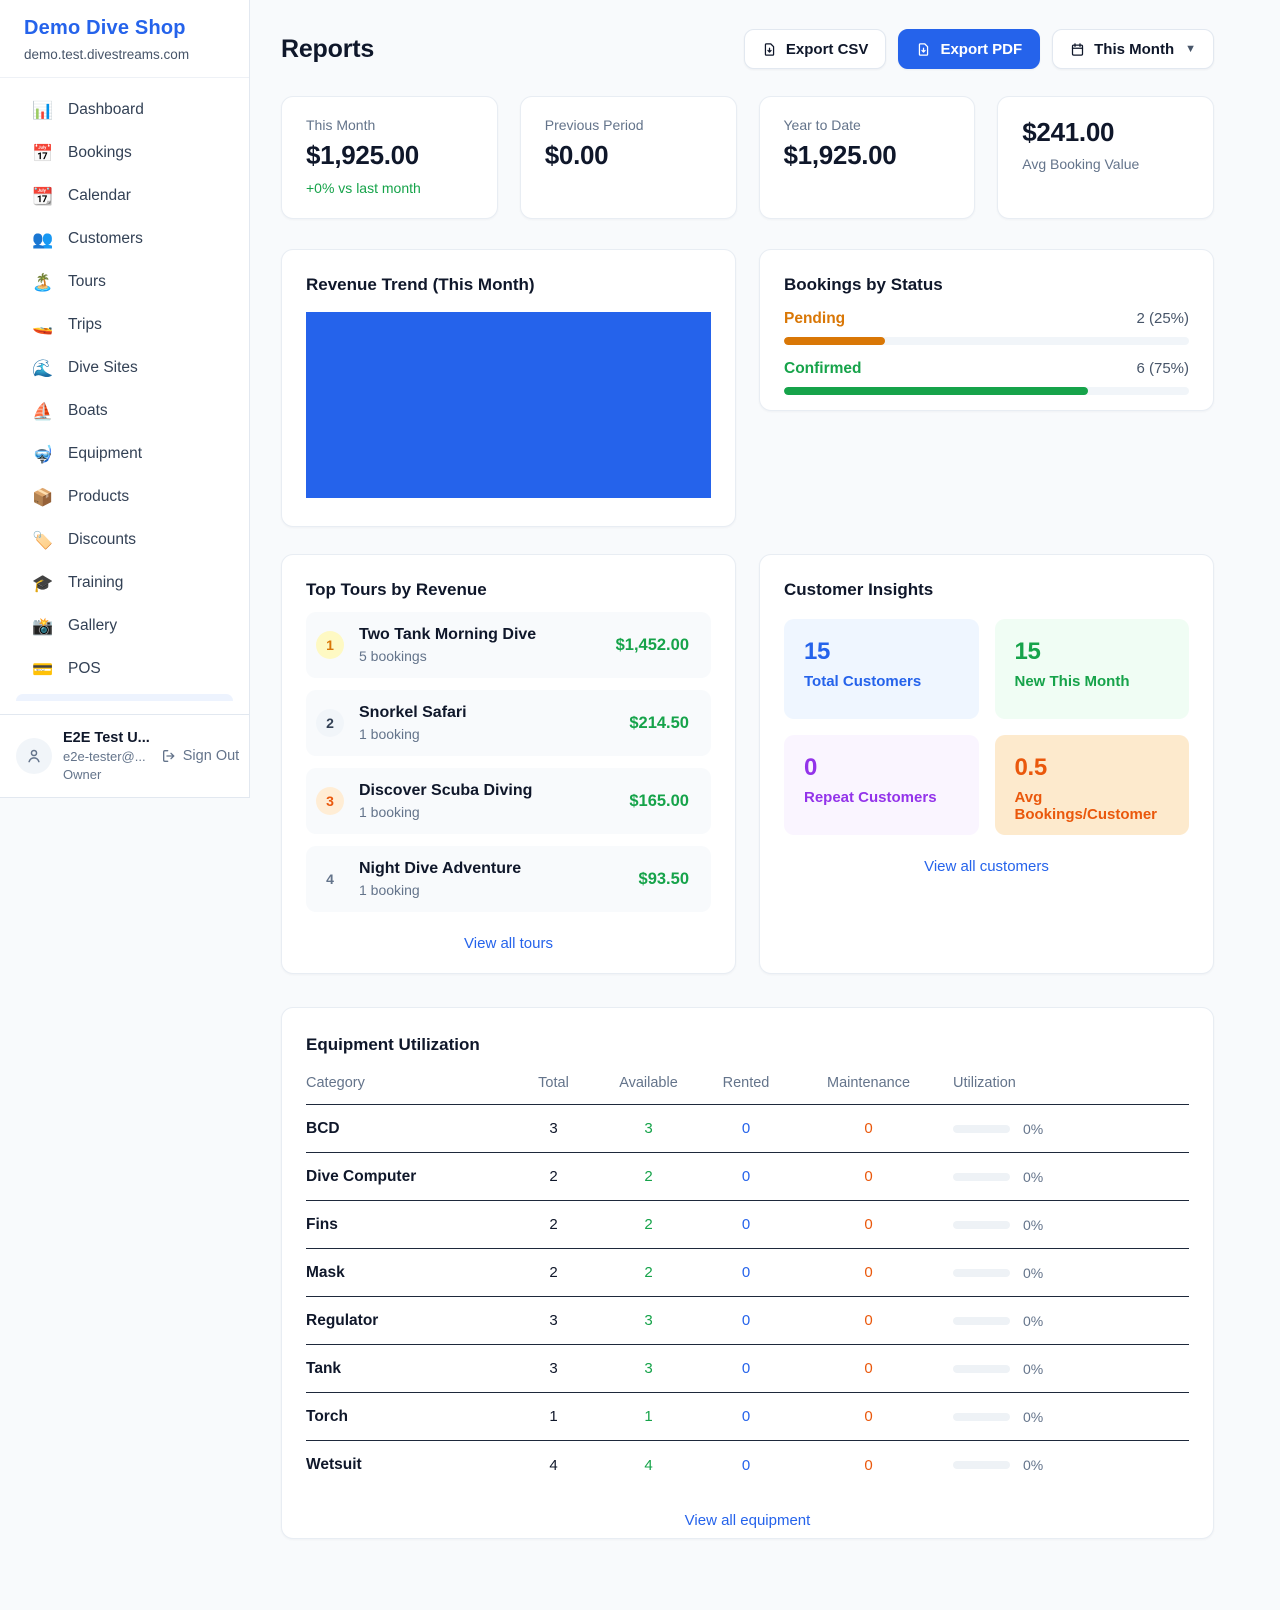  I want to click on sidebar-item-label: Discounts, so click(102, 539).